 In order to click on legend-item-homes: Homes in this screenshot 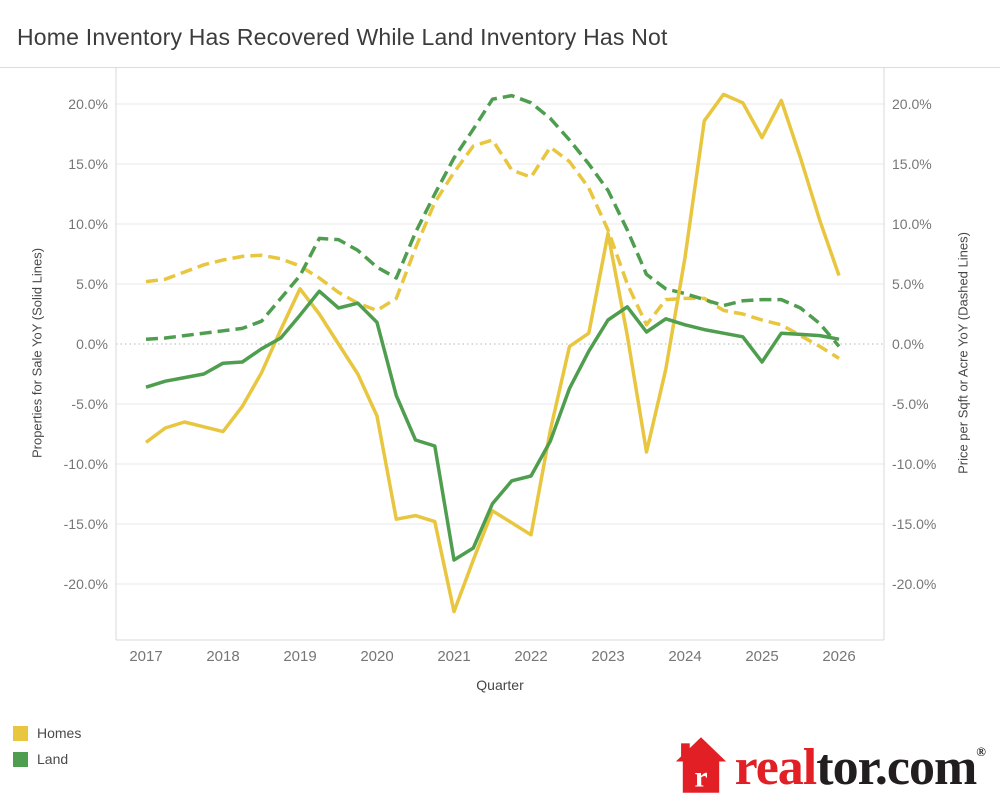, I will do `click(47, 733)`.